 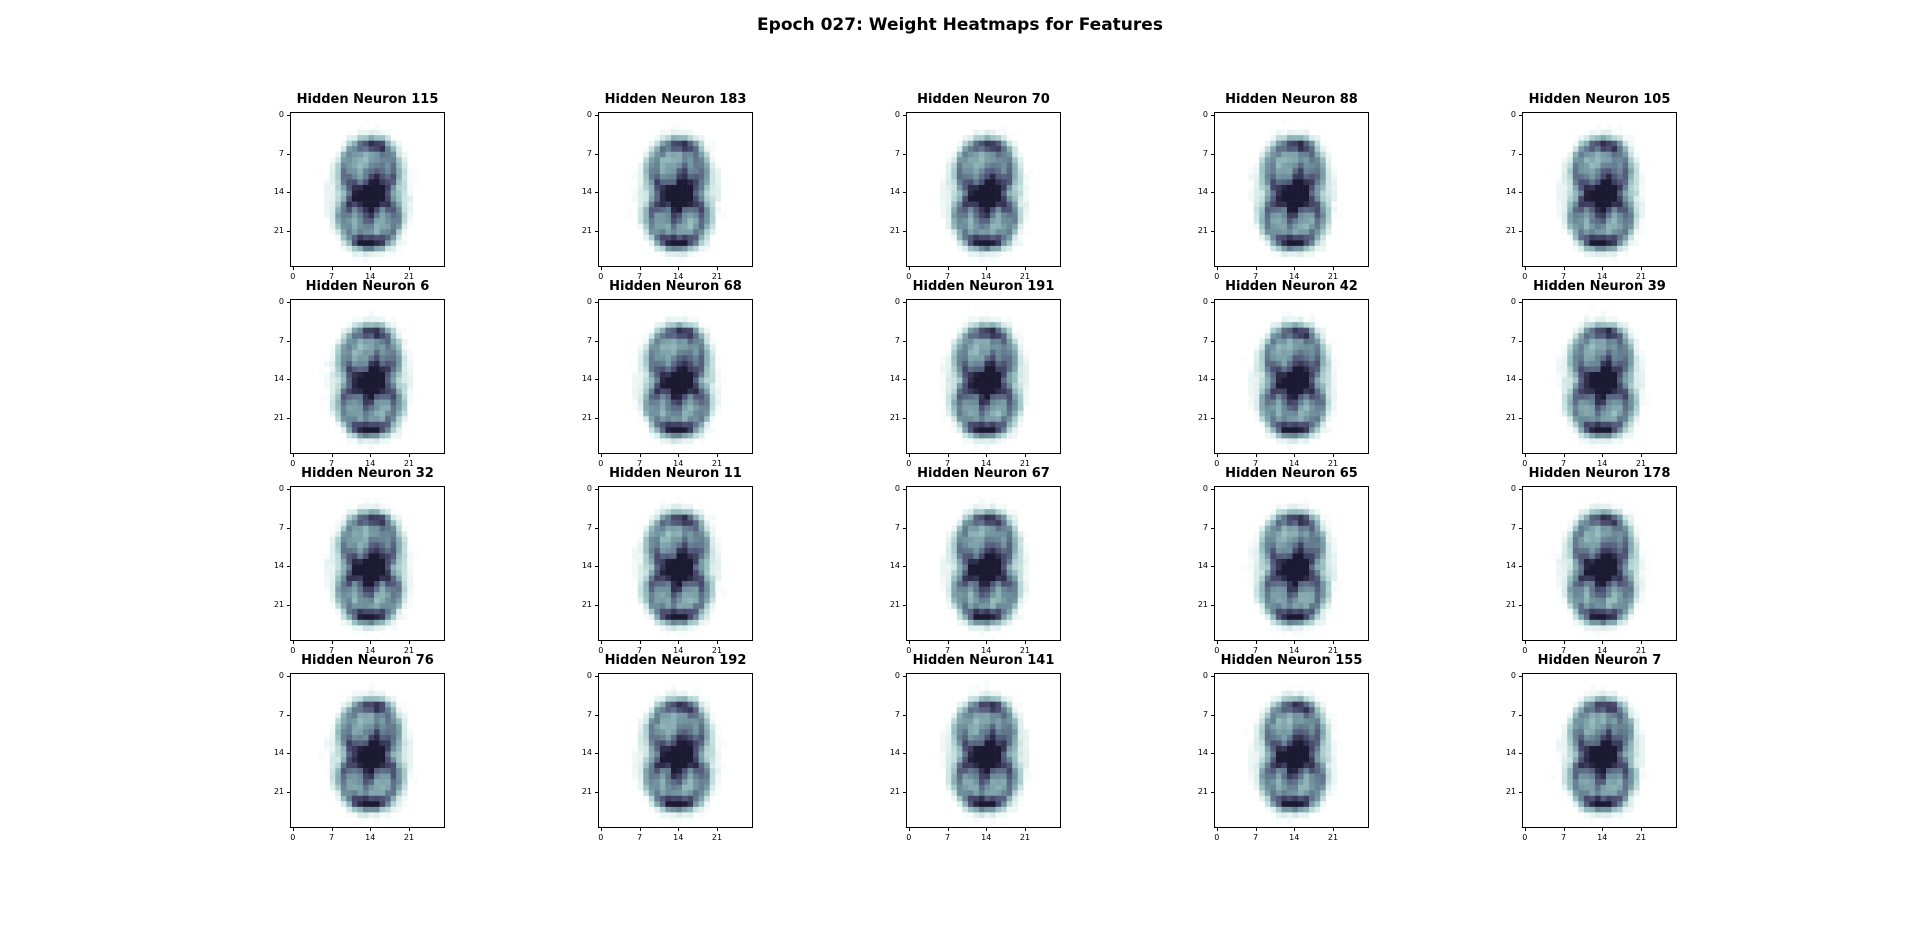 What do you see at coordinates (409, 650) in the screenshot?
I see `x-tick-label: 21` at bounding box center [409, 650].